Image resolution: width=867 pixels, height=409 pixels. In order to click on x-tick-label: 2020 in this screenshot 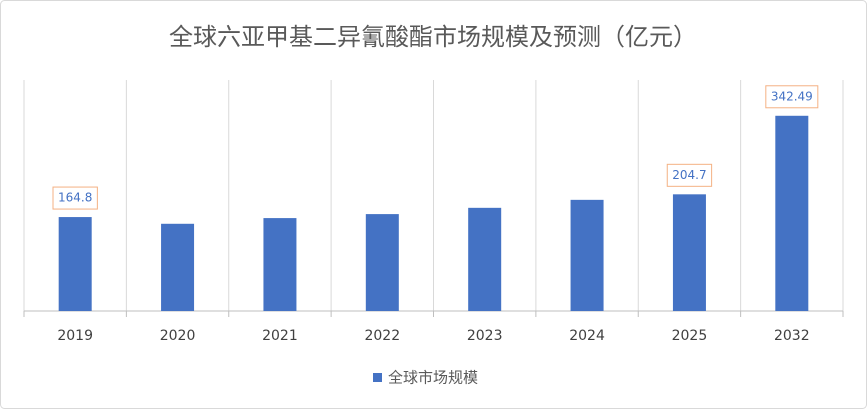, I will do `click(178, 336)`.